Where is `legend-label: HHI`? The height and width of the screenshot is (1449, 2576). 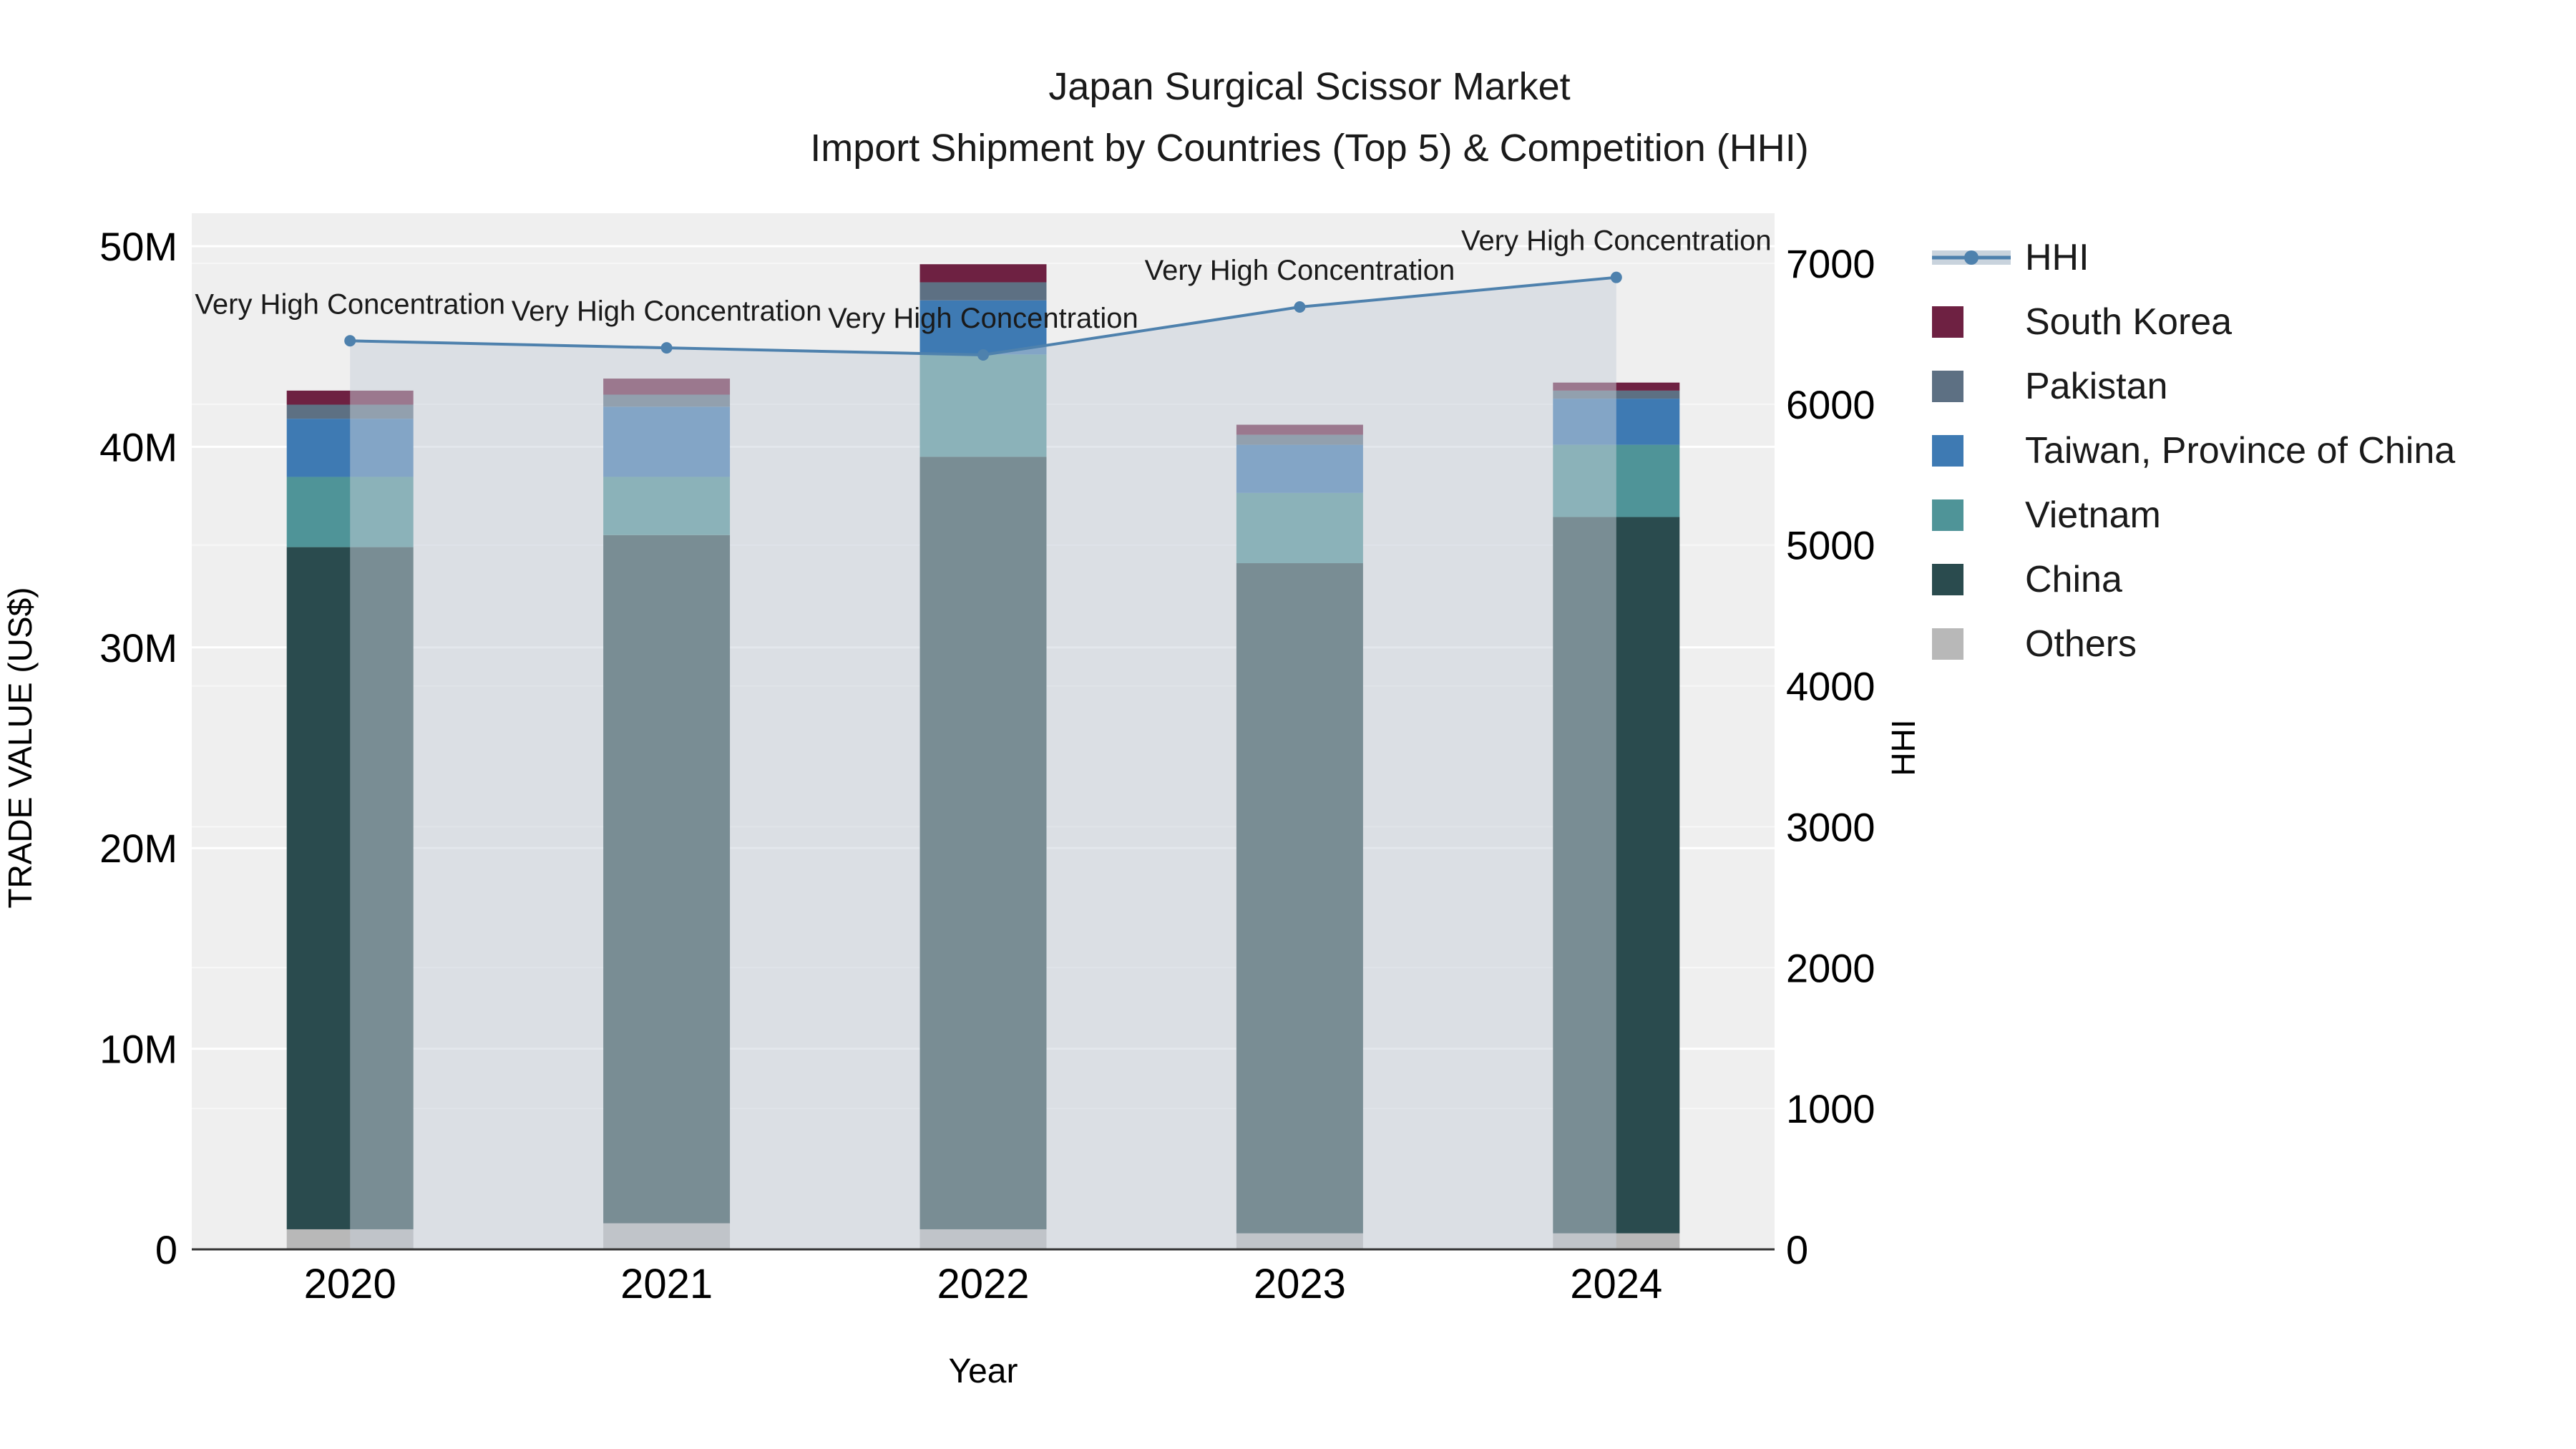
legend-label: HHI is located at coordinates (2057, 257).